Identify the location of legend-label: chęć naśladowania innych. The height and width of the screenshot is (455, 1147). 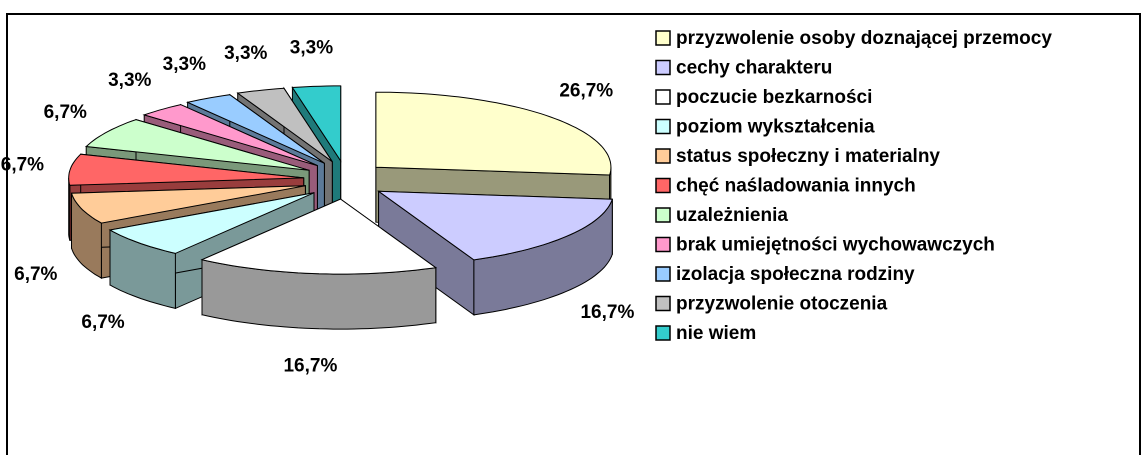
(796, 186).